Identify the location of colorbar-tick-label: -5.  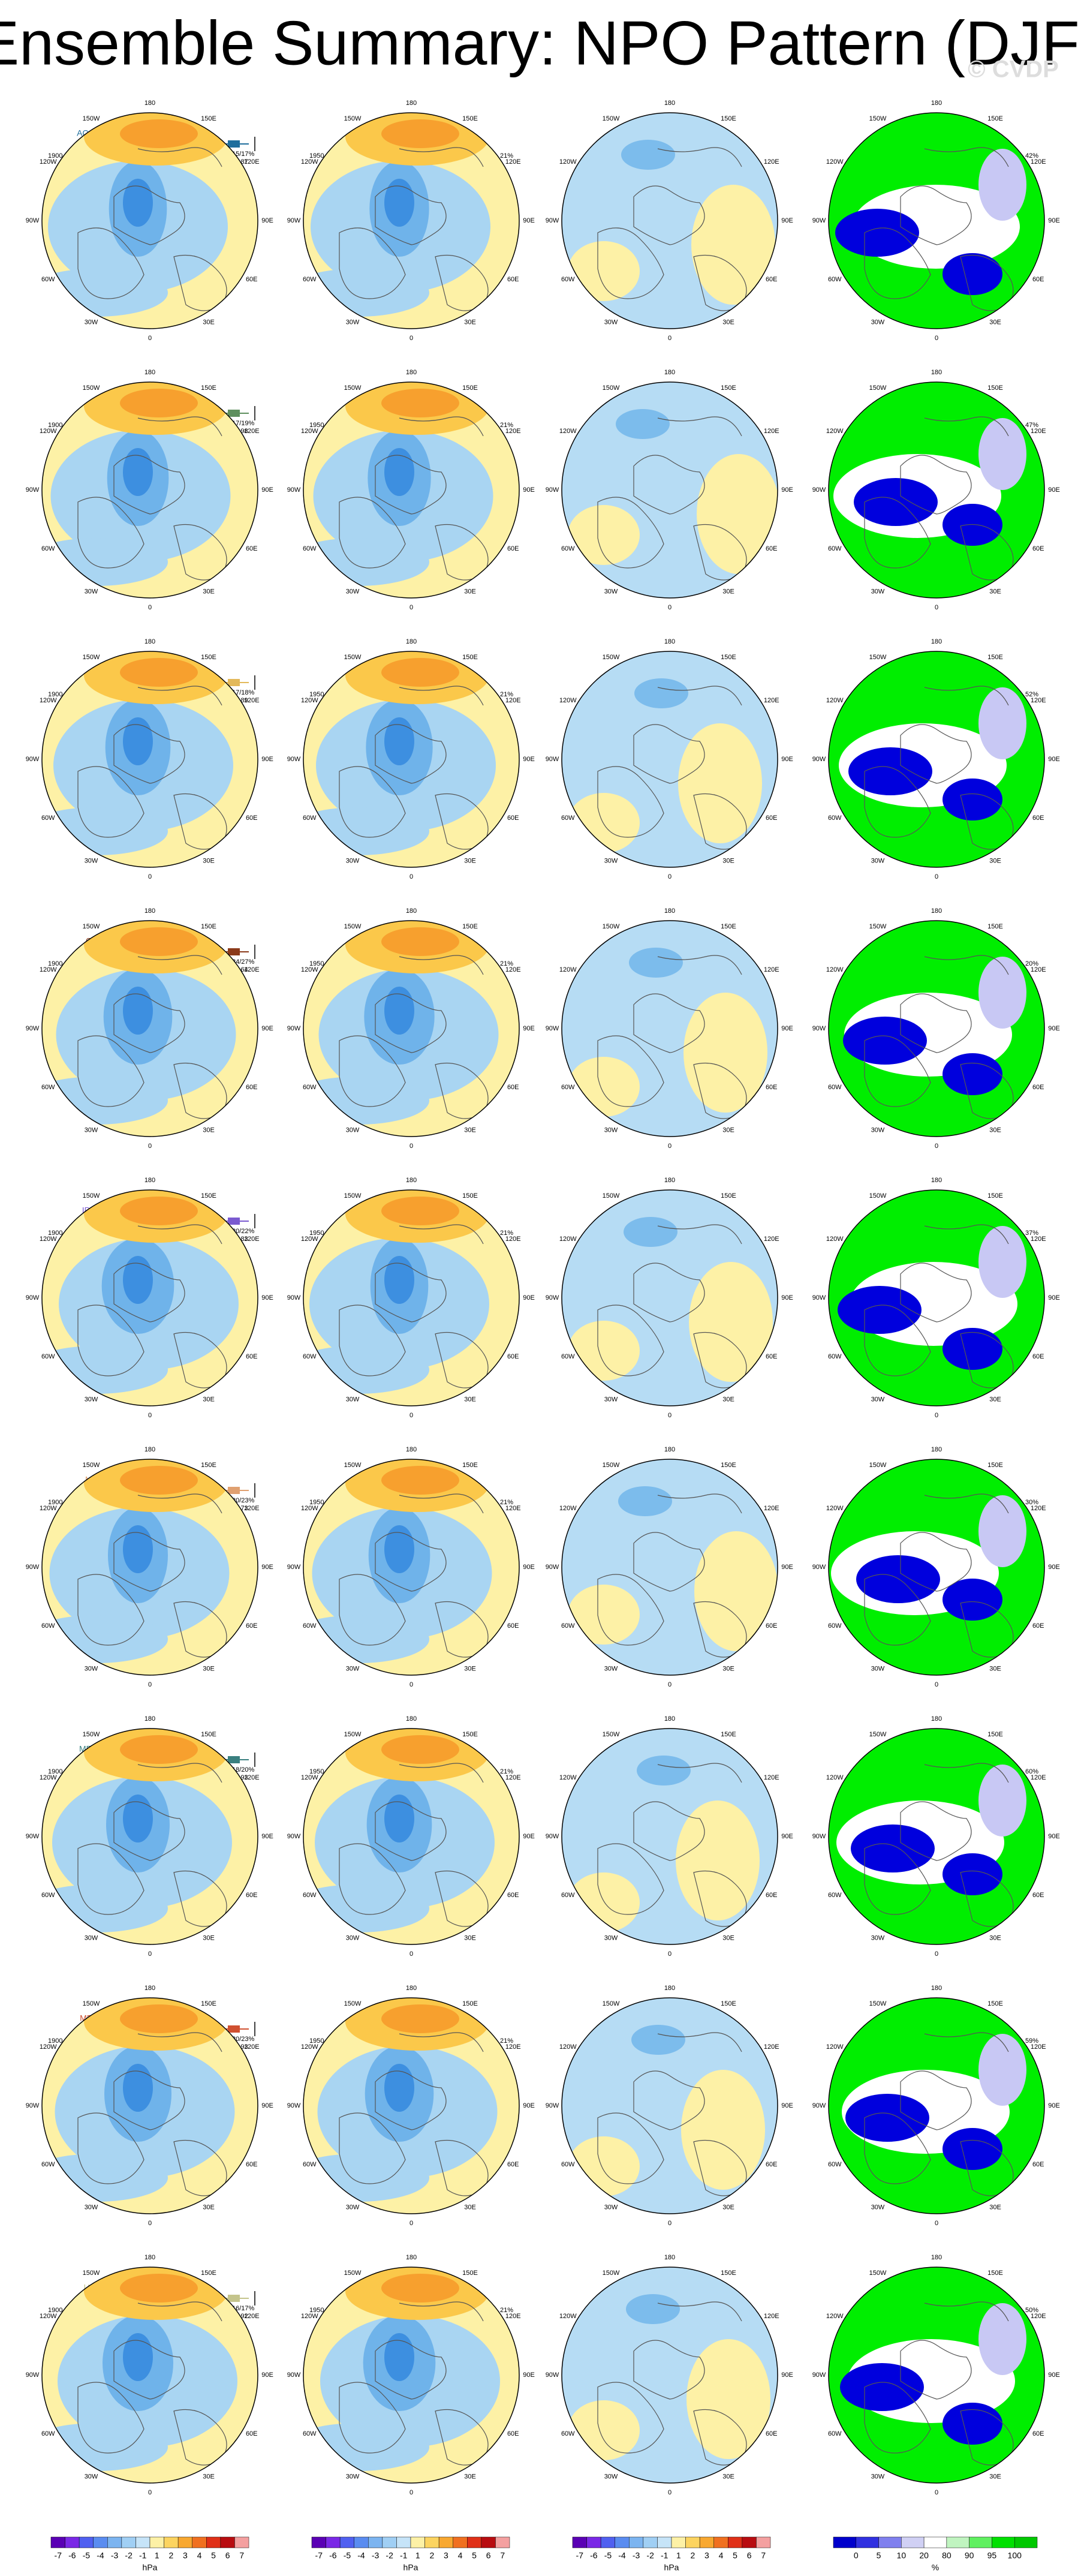
(347, 2555).